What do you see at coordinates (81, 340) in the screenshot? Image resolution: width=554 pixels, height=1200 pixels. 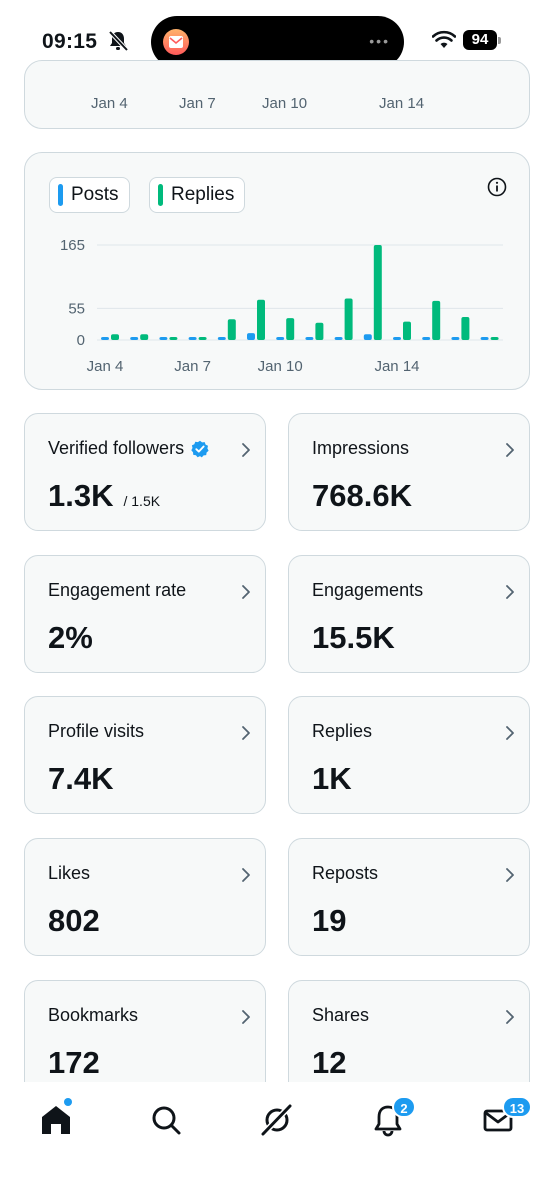 I see `y-tick-label: 0` at bounding box center [81, 340].